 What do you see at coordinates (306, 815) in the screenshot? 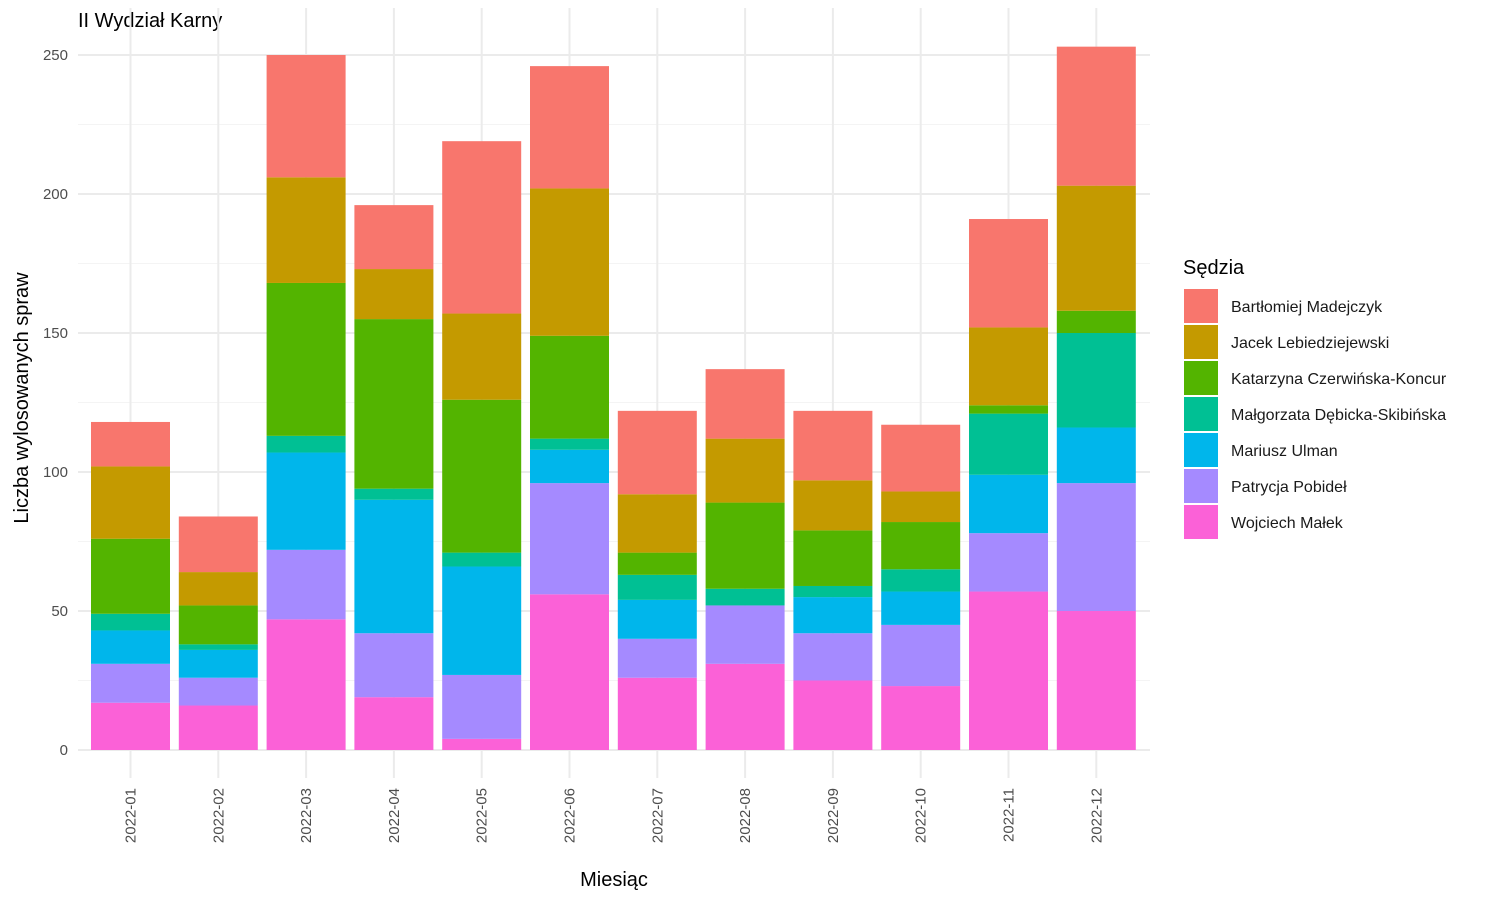
I see `x-tick-label: 2022-03` at bounding box center [306, 815].